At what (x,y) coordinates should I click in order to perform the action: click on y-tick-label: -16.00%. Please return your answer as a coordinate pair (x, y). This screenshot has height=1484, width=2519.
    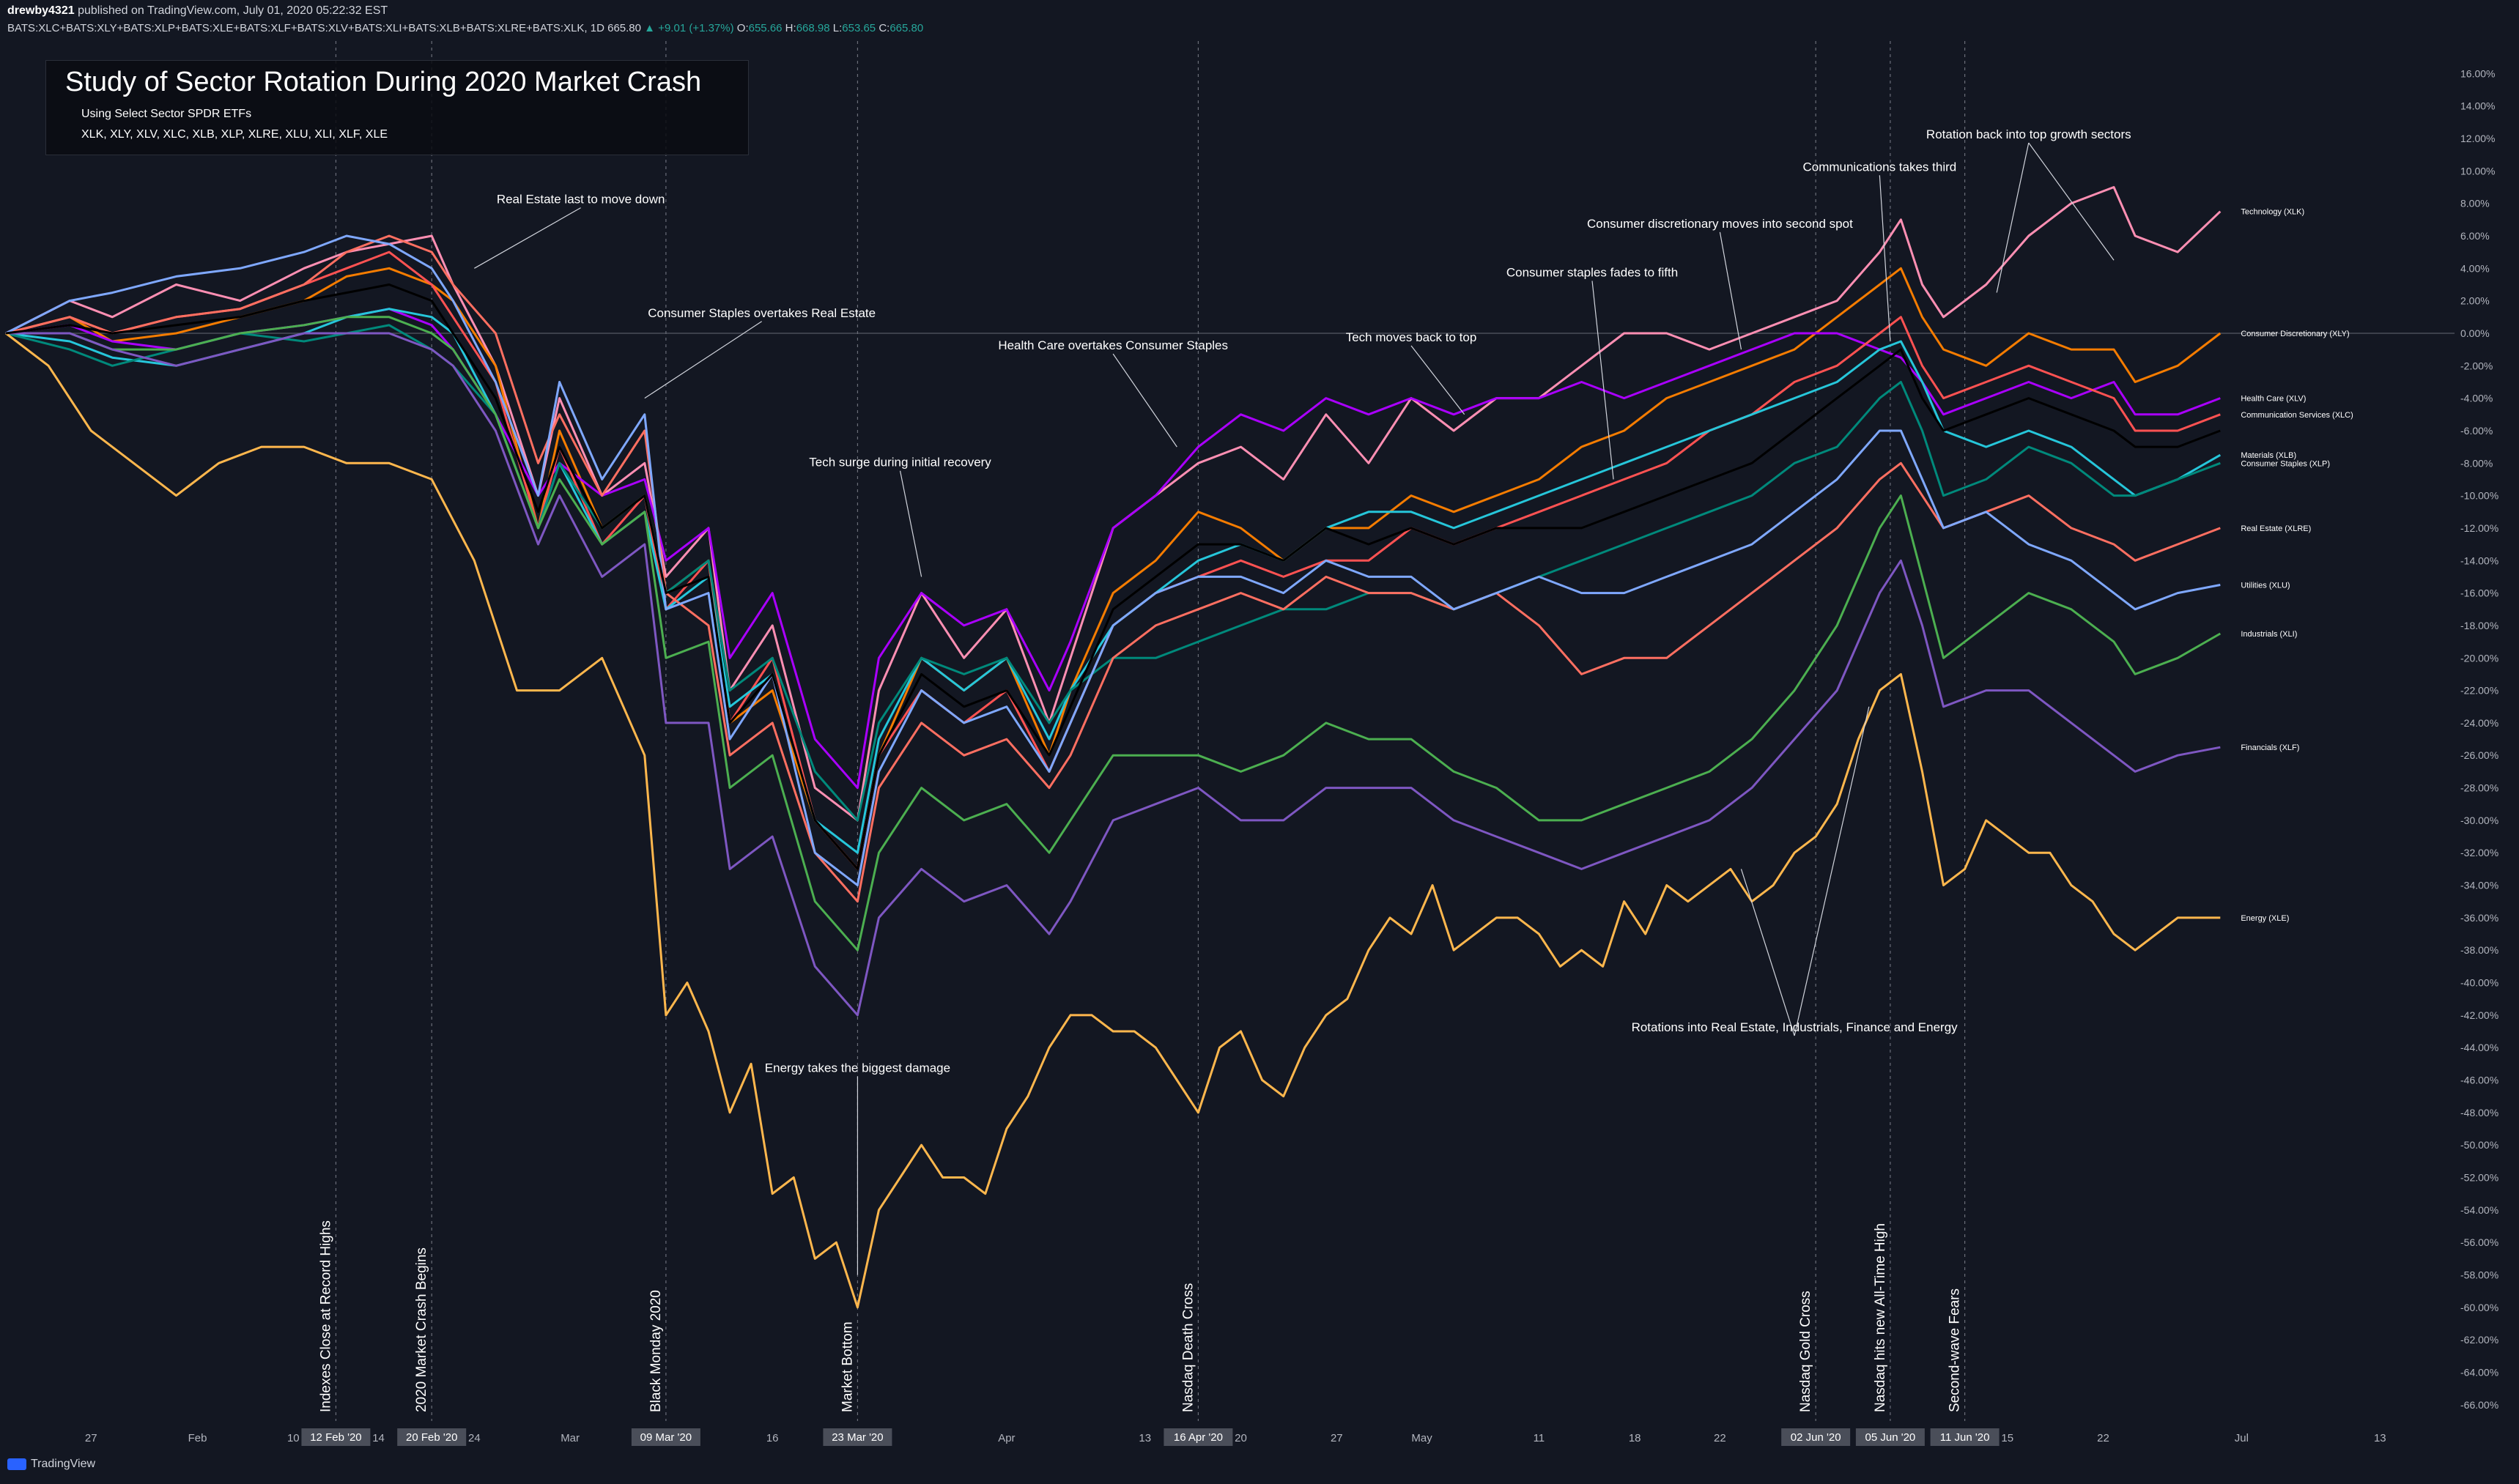
    Looking at the image, I should click on (2479, 593).